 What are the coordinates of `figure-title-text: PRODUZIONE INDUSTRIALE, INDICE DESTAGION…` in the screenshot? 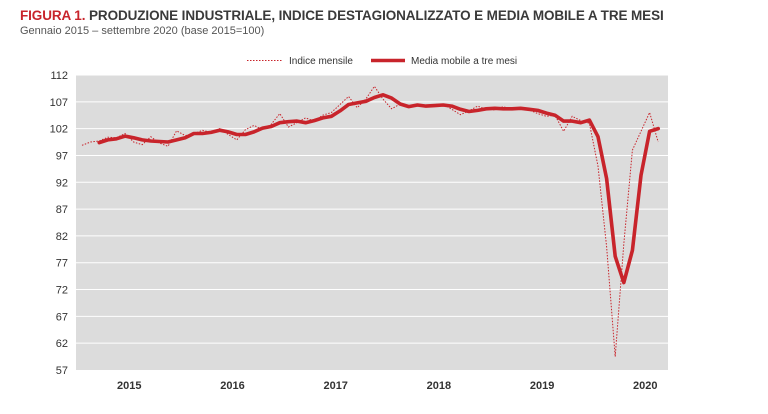 It's located at (376, 15).